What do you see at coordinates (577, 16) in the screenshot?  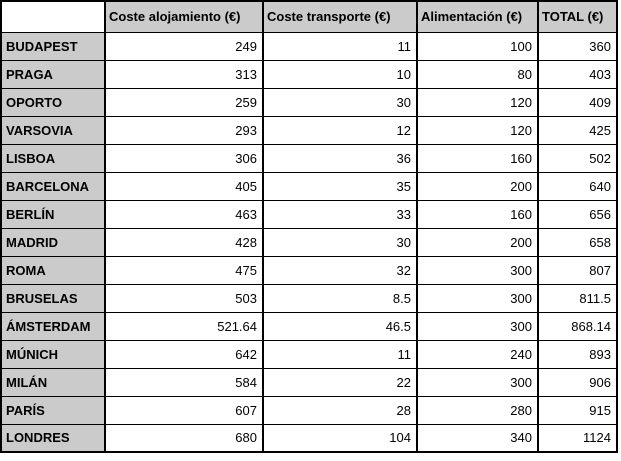 I see `column-header-total: TOTAL (€)` at bounding box center [577, 16].